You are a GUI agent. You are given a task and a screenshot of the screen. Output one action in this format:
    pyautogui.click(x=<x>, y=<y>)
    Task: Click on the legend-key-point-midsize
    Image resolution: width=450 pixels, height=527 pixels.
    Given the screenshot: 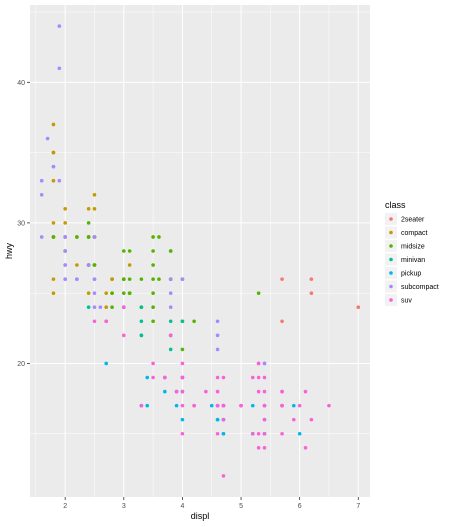 What is the action you would take?
    pyautogui.click(x=391, y=246)
    